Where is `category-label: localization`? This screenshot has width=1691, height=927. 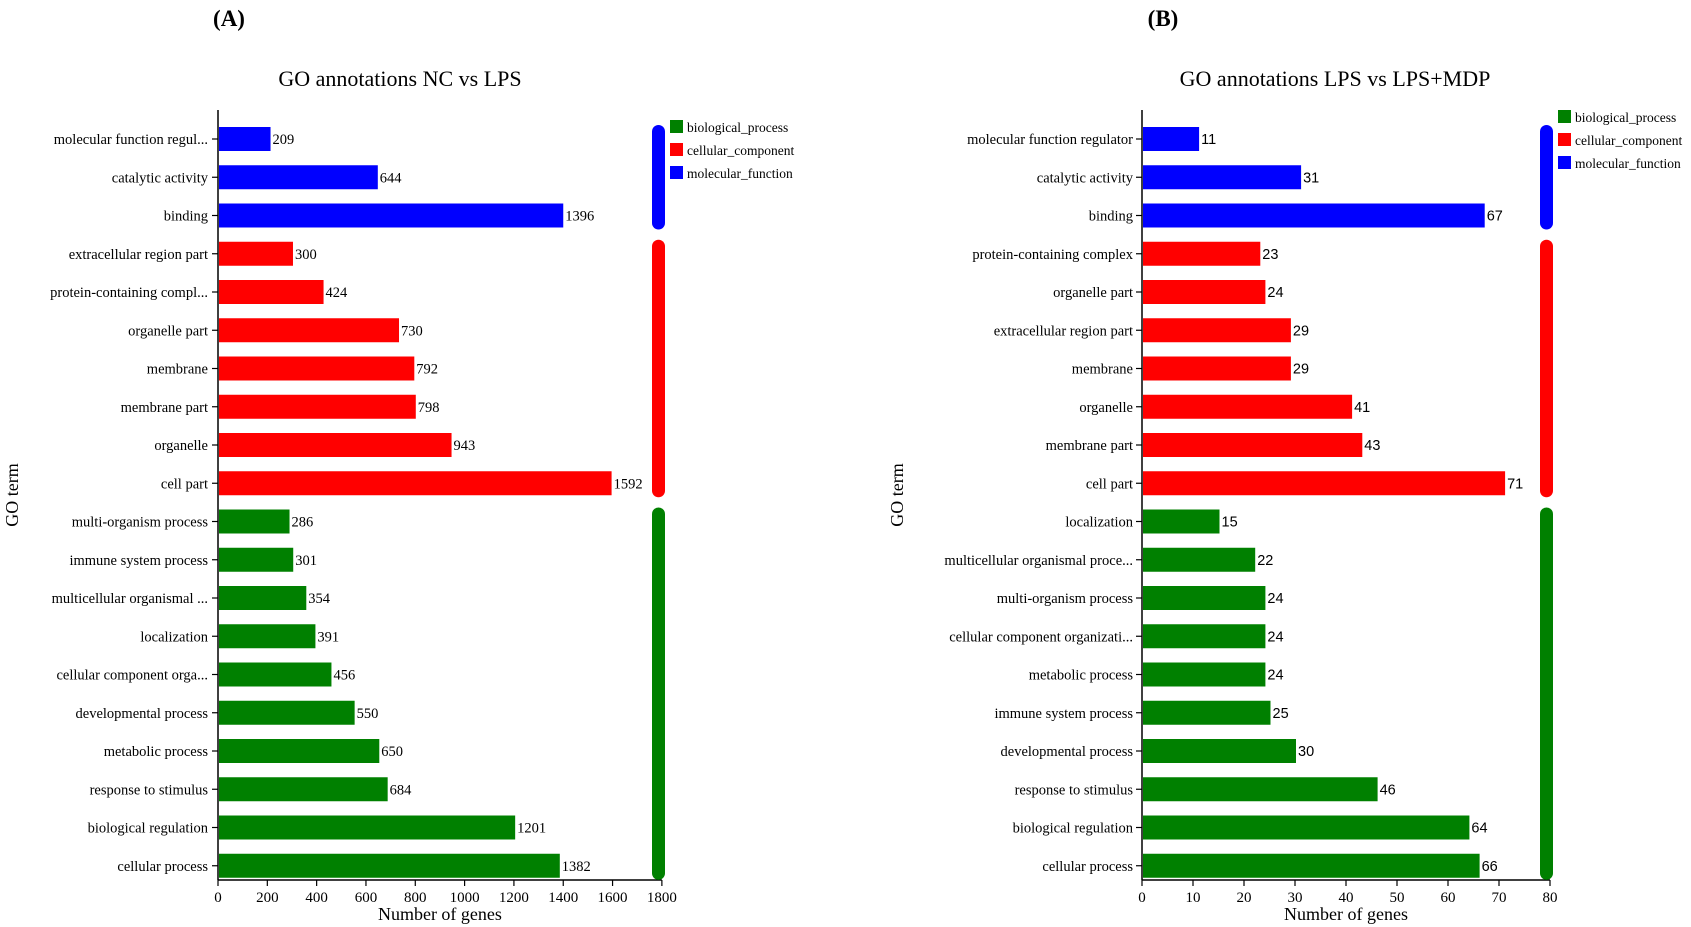
category-label: localization is located at coordinates (1099, 523).